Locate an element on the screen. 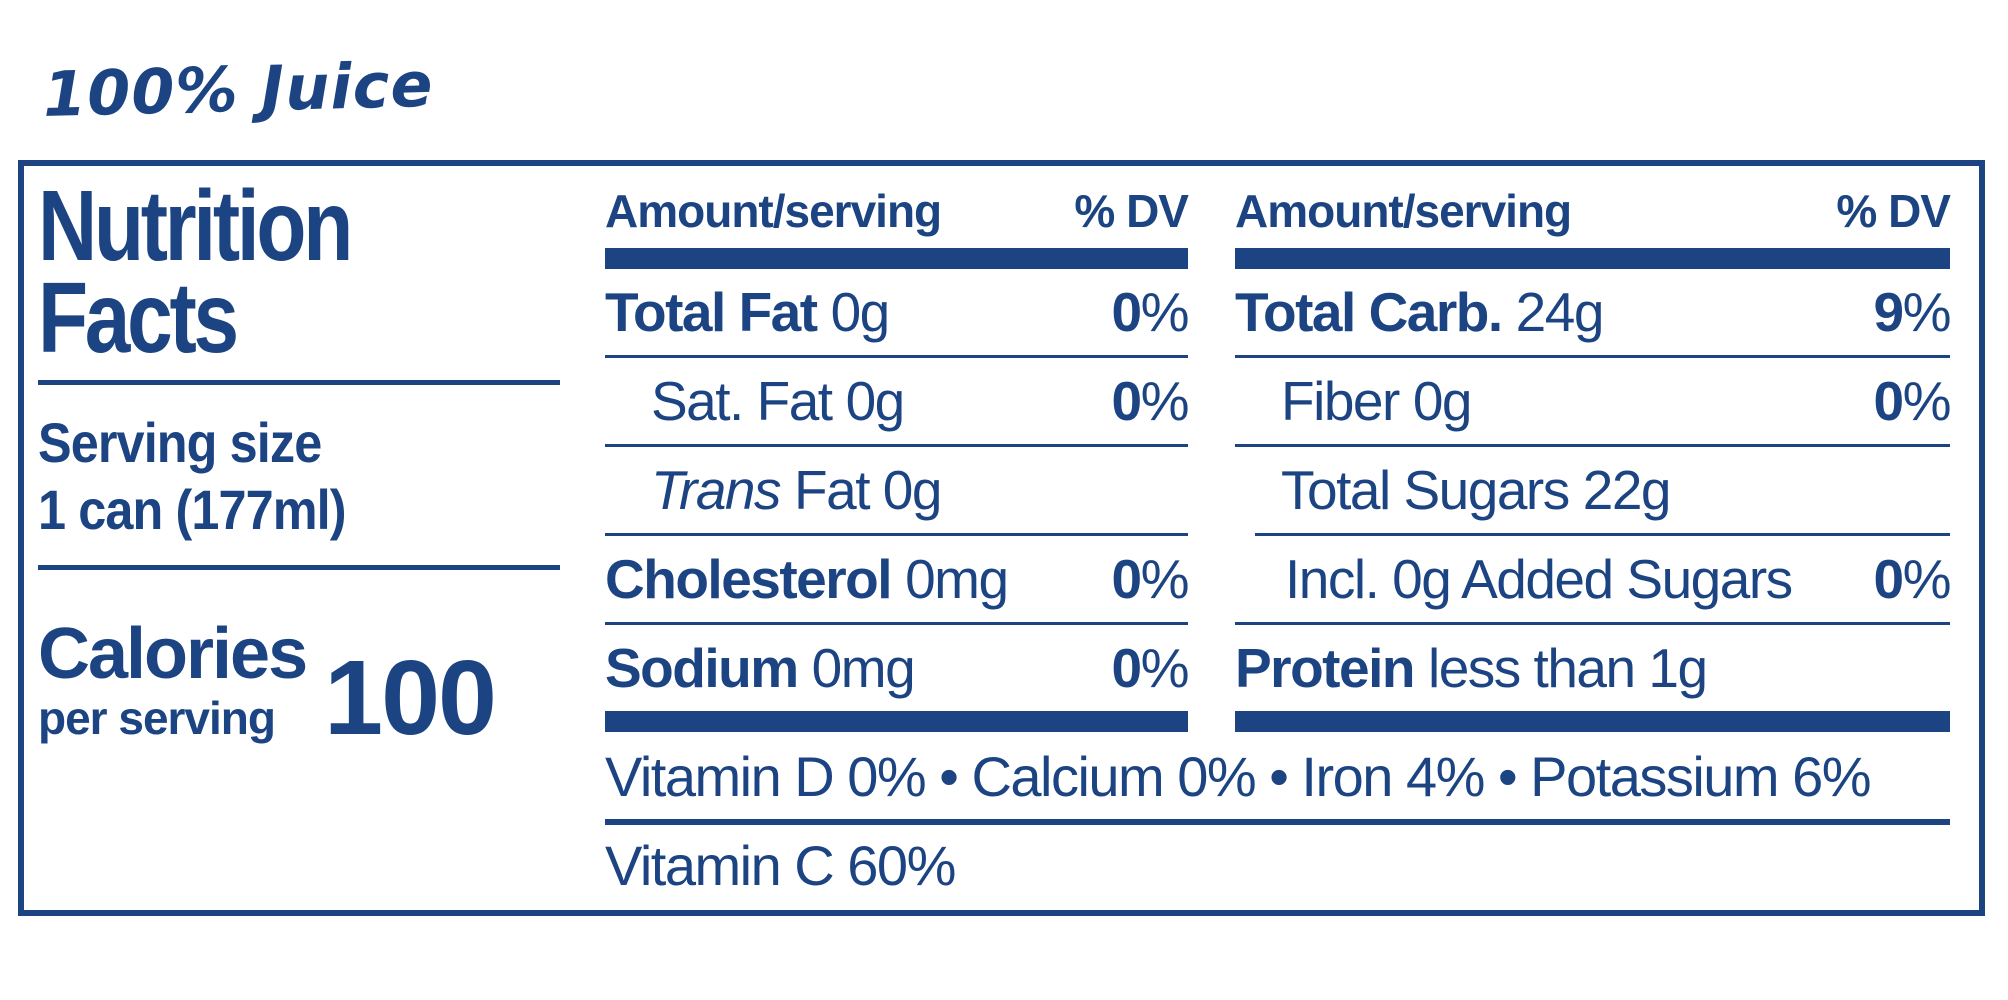 The height and width of the screenshot is (1000, 2008). micronutrients-line-2: Vitamin C 60% is located at coordinates (780, 865).